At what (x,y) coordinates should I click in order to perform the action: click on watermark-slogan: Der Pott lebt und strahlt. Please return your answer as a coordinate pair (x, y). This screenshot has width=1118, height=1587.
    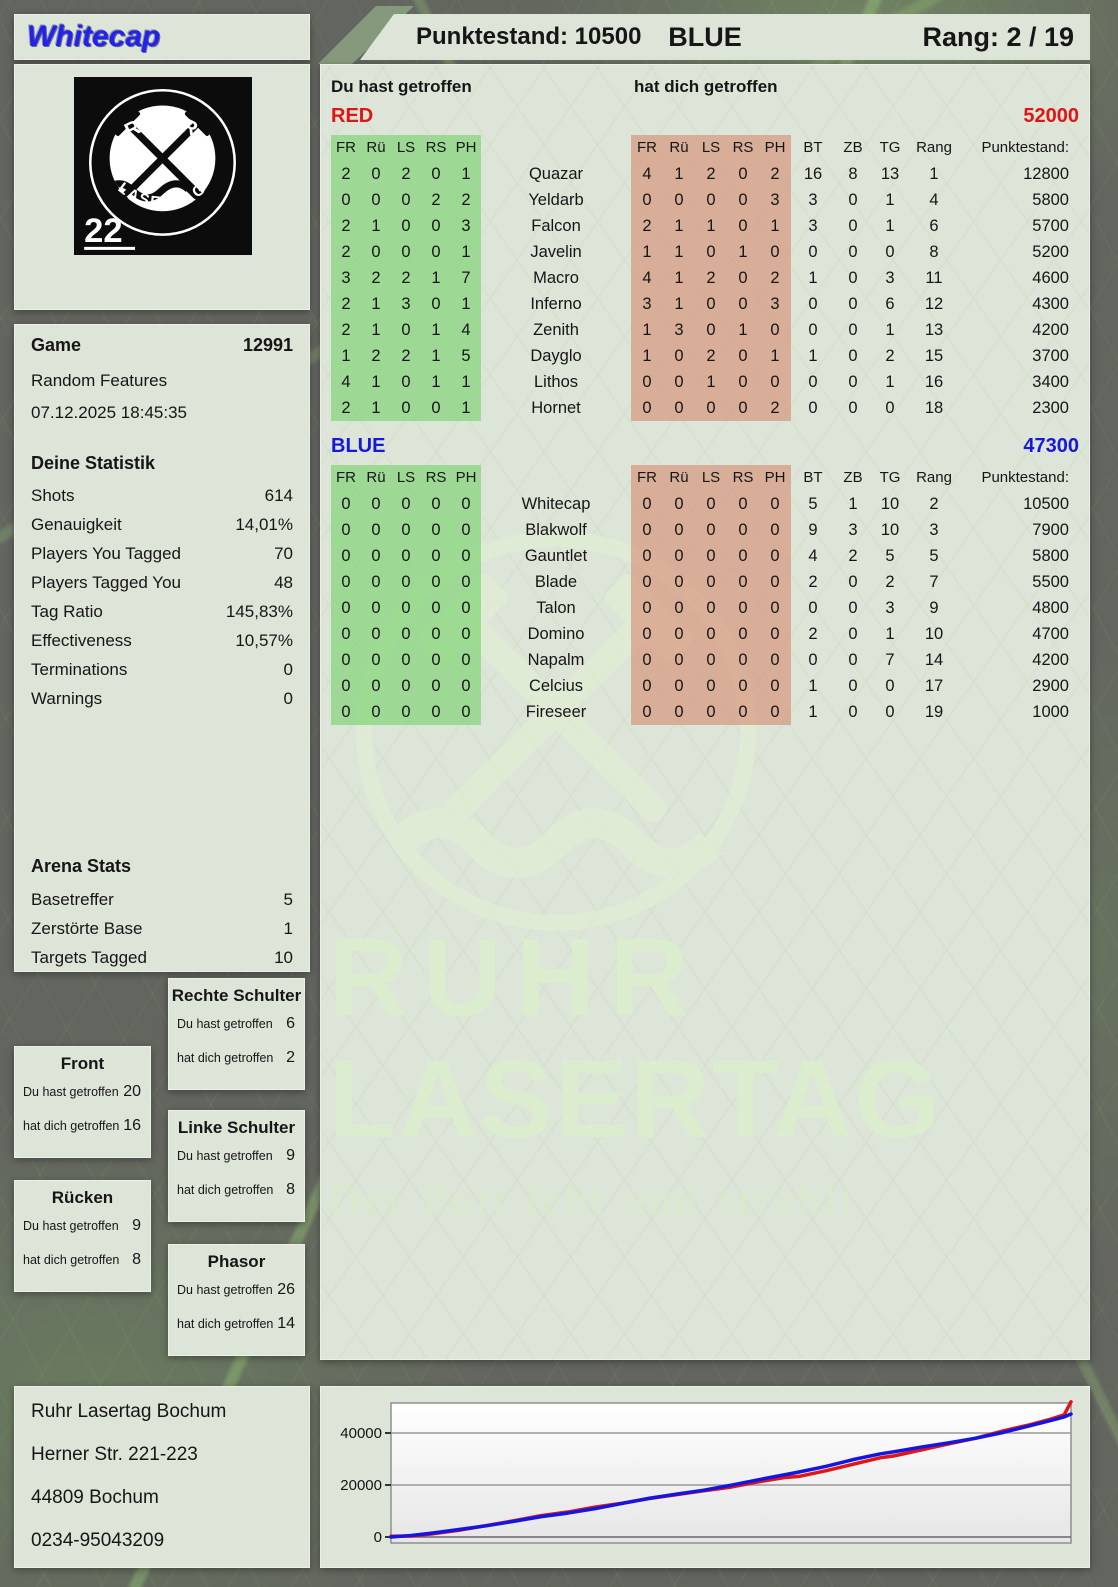
    Looking at the image, I should click on (593, 1201).